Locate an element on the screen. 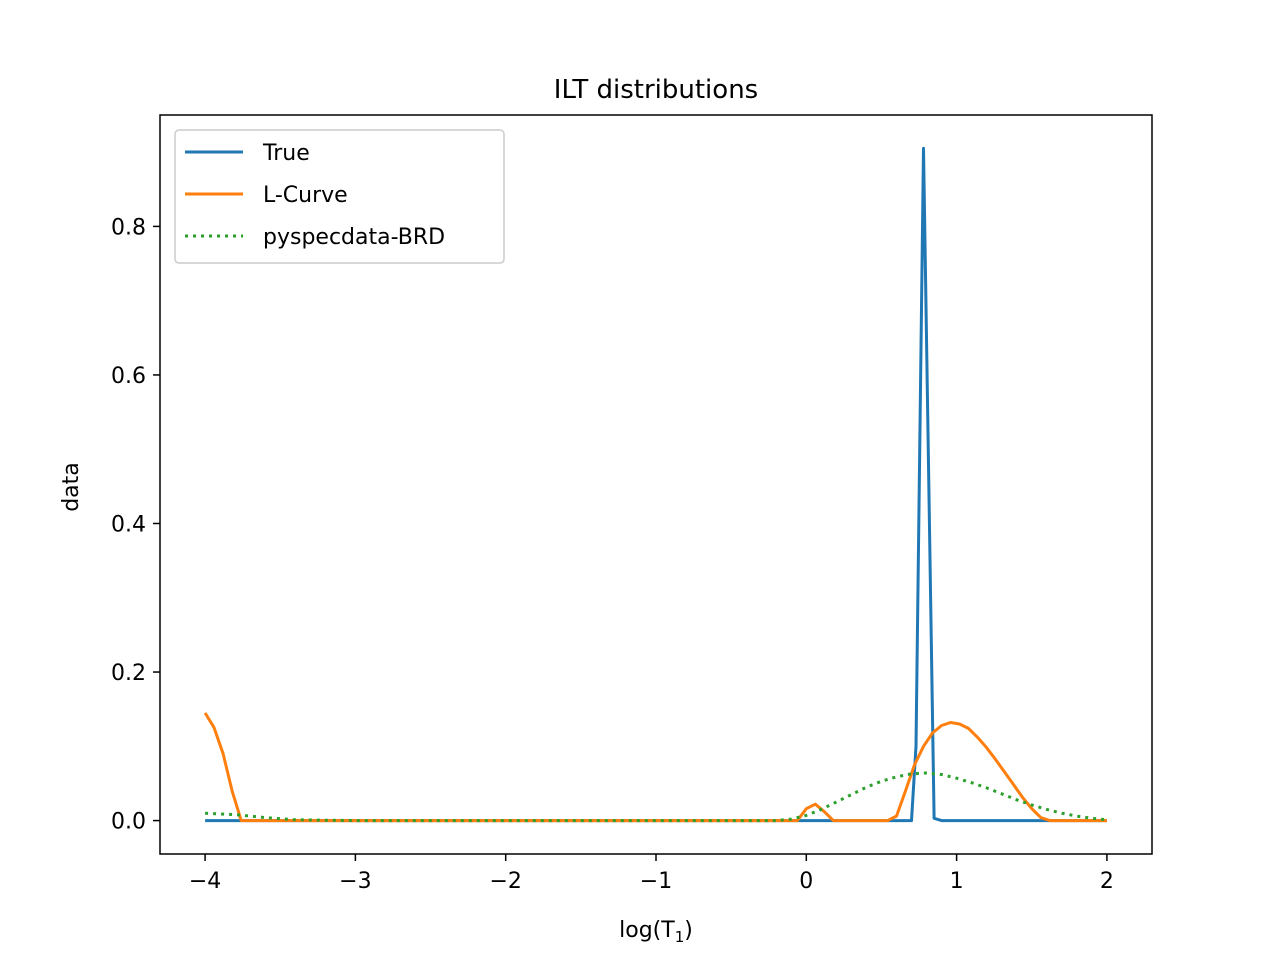  chart-title: ILT distributions is located at coordinates (656, 90).